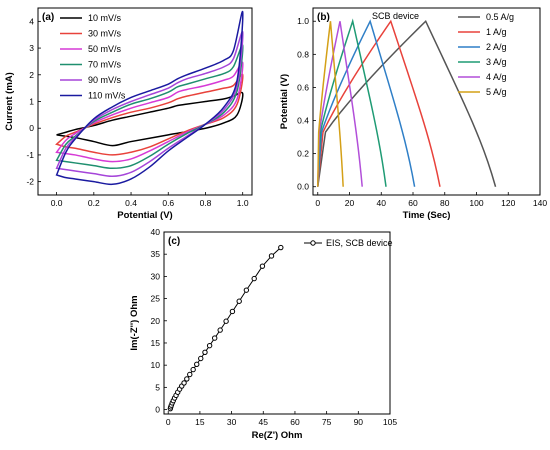 The image size is (550, 450). I want to click on x-tick-label: 80, so click(445, 203).